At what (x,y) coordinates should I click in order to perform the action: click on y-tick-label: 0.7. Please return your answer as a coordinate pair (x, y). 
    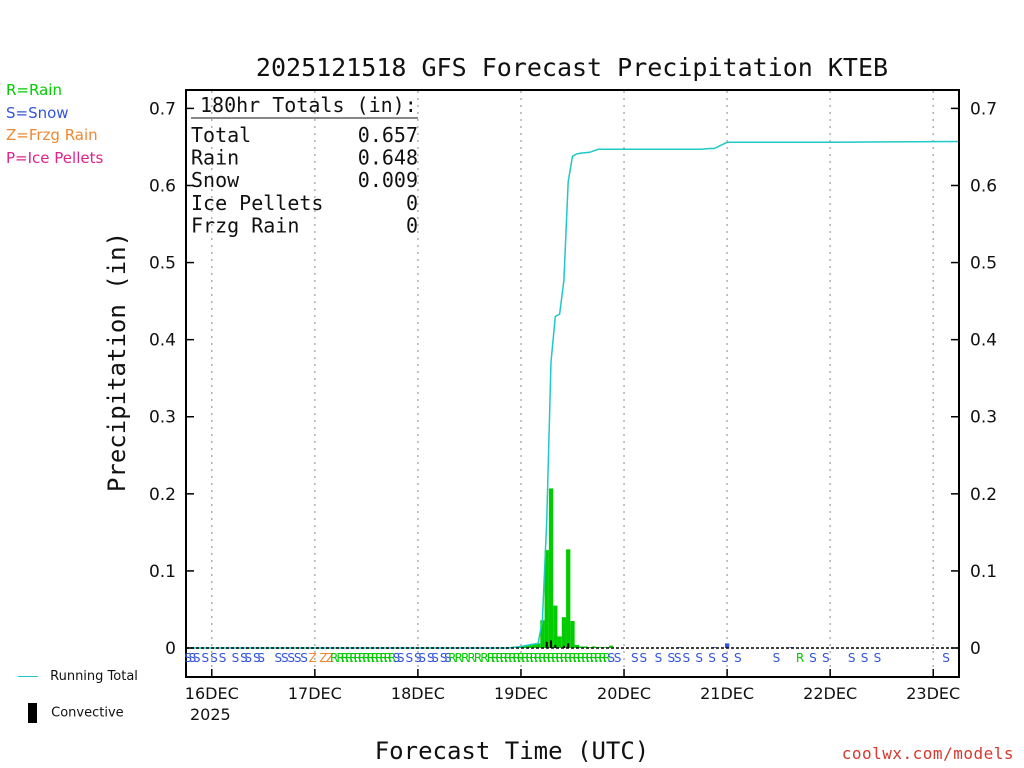
    Looking at the image, I should click on (983, 109).